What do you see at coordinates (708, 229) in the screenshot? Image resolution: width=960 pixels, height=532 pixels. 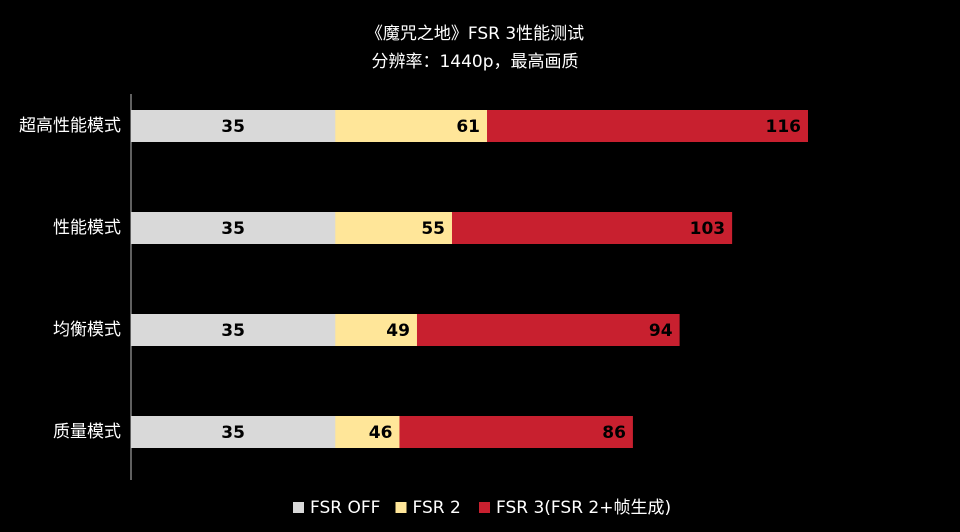 I see `value-label: 103` at bounding box center [708, 229].